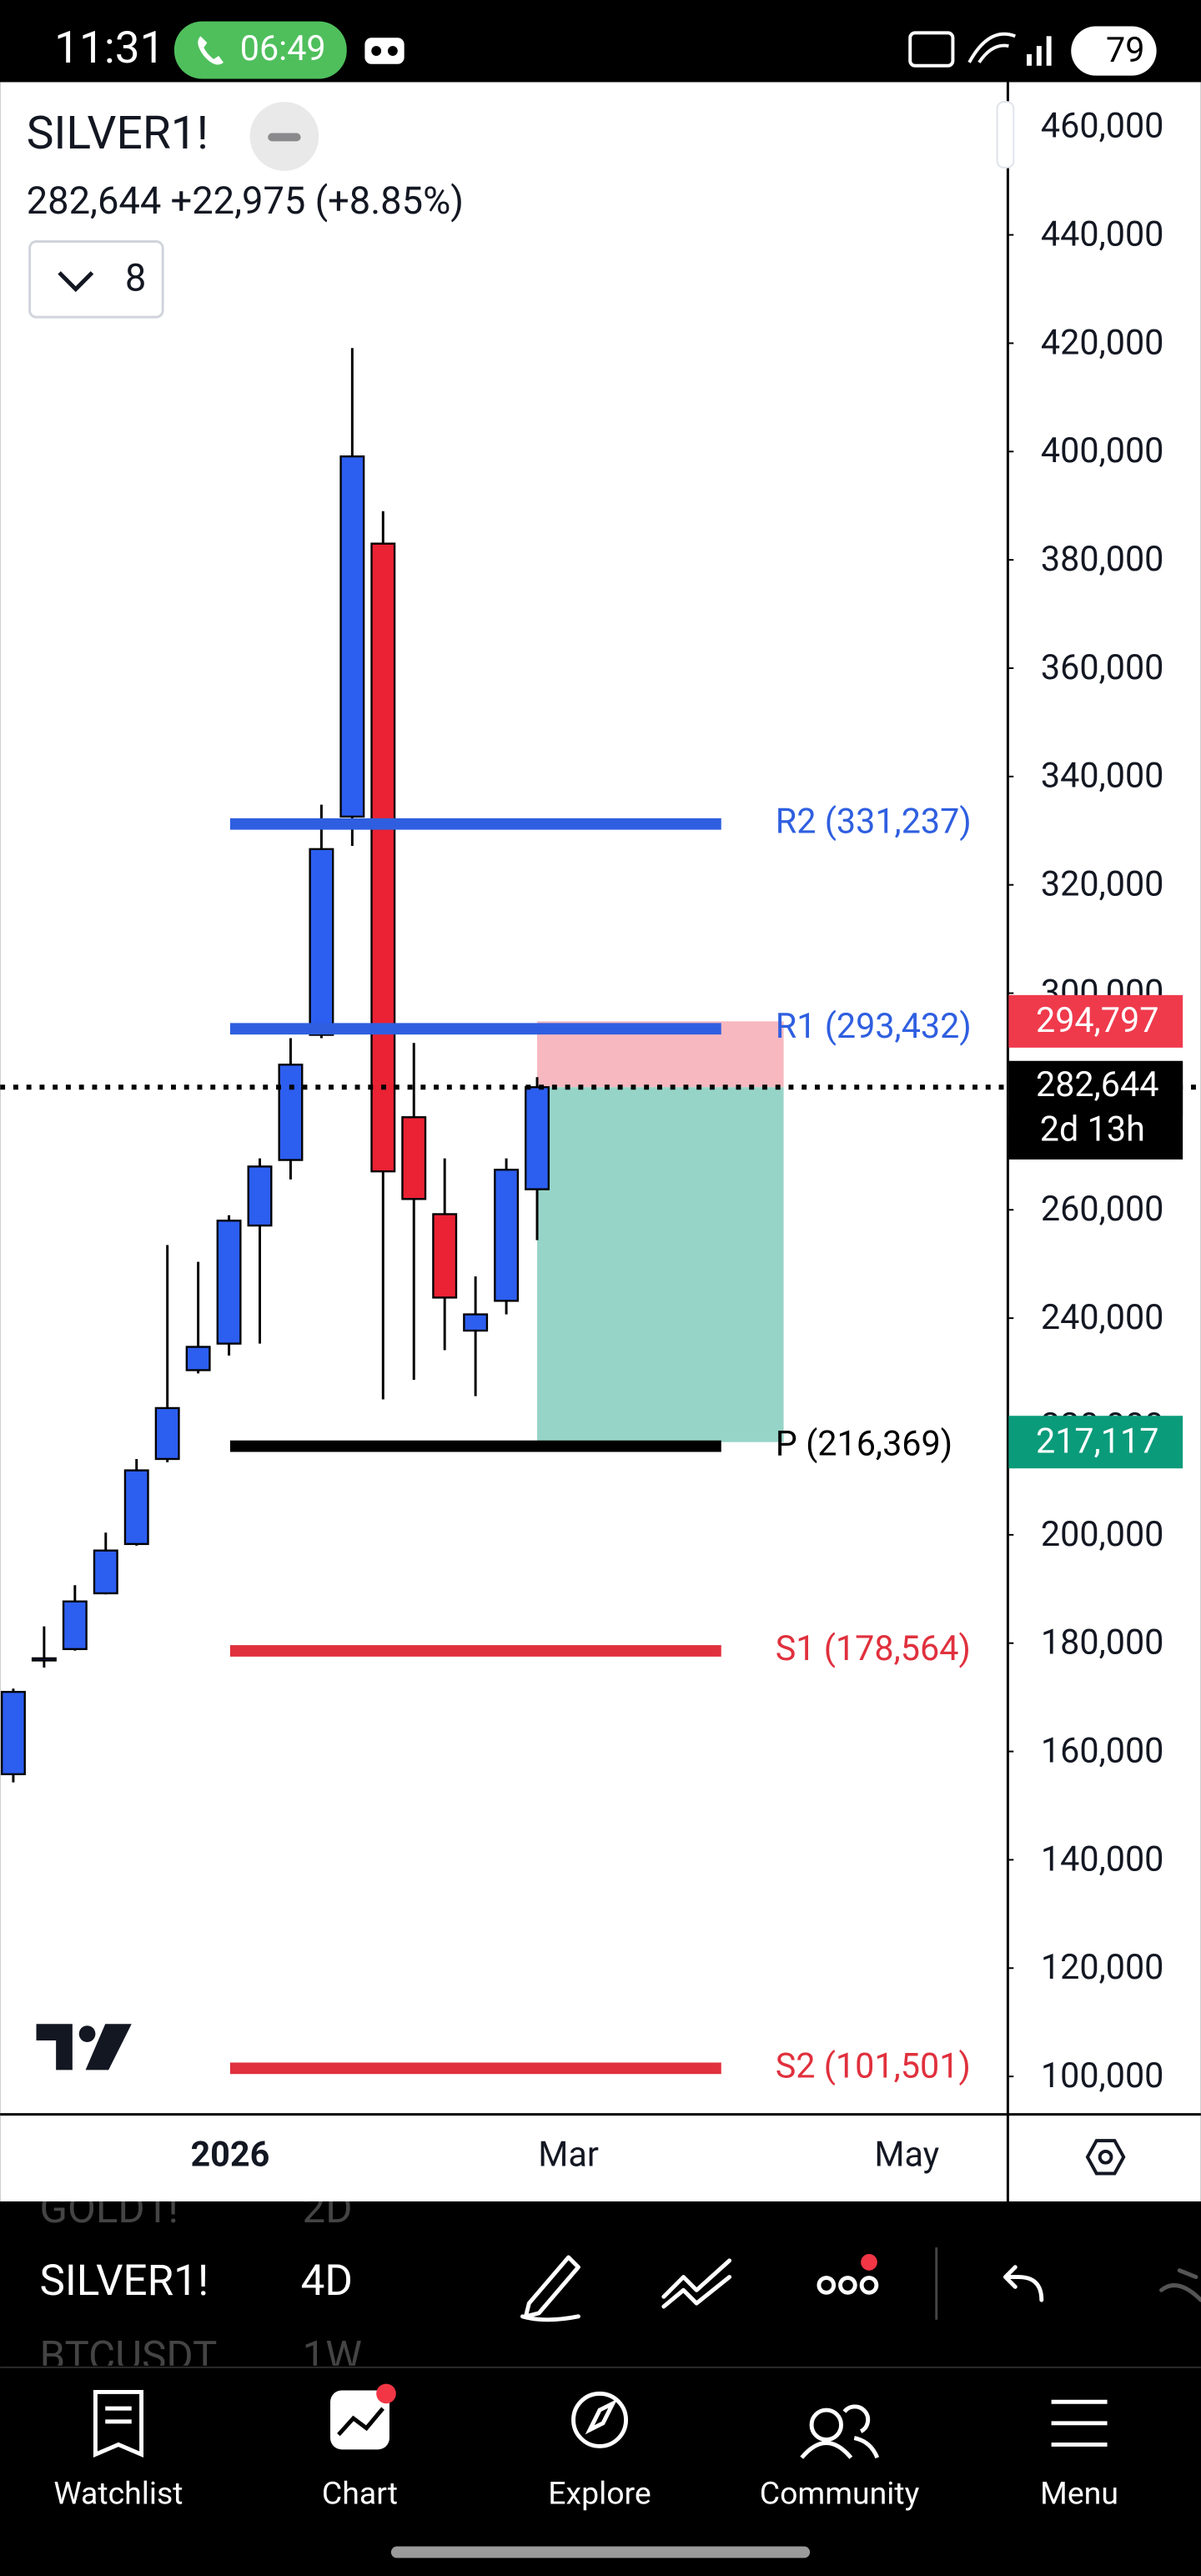 The width and height of the screenshot is (1201, 2576). Describe the element at coordinates (124, 2280) in the screenshot. I see `strip-symbol: SILVER1!` at that location.